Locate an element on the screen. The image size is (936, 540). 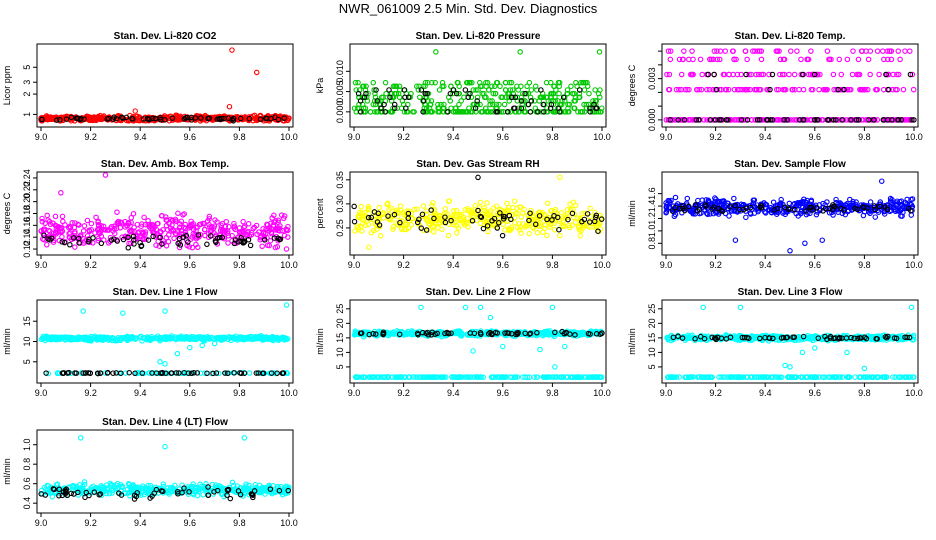
y-tick-label: 10 is located at coordinates (340, 352).